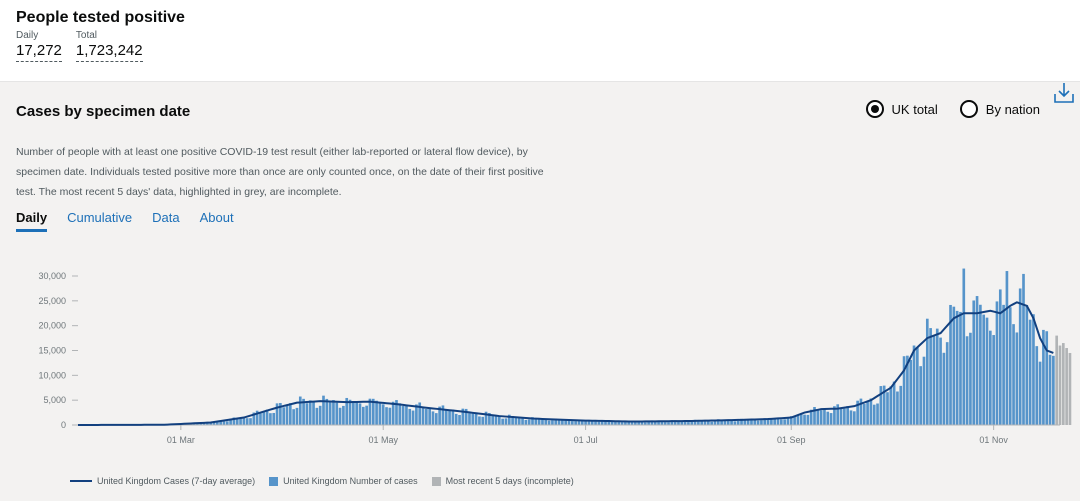  I want to click on y-tick-label: 30,000, so click(52, 276).